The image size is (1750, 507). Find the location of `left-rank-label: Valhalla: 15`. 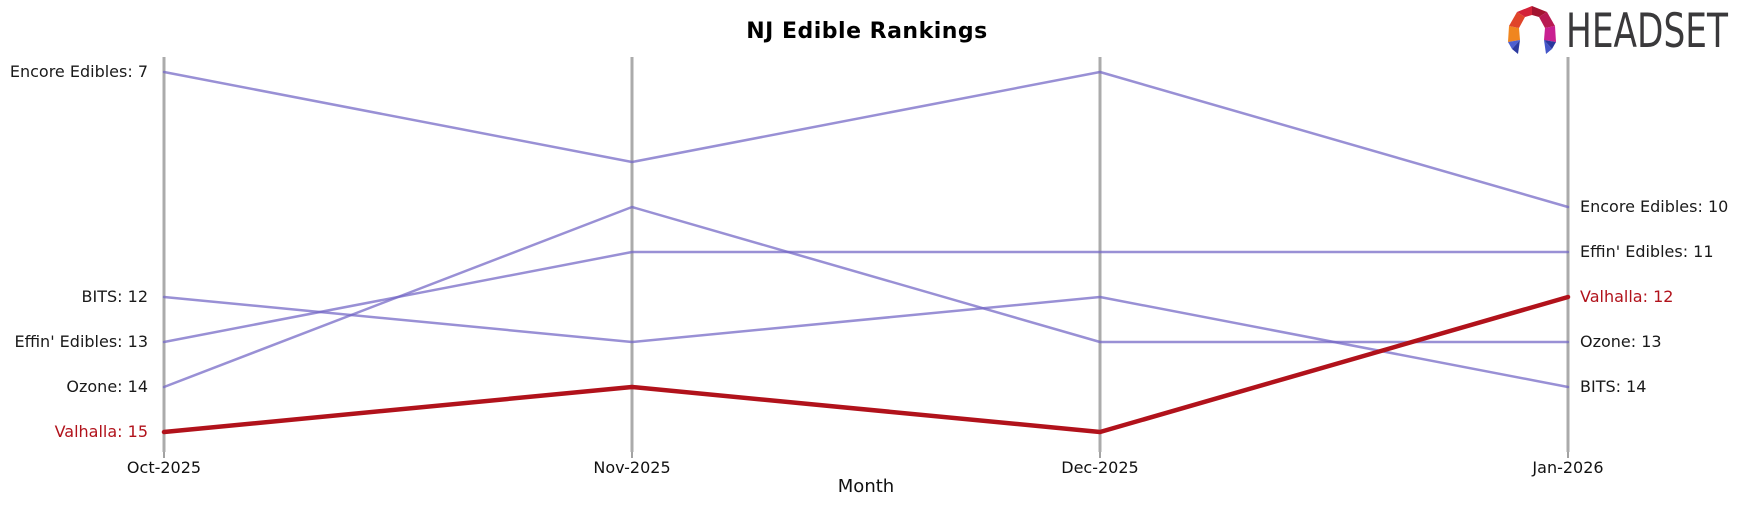

left-rank-label: Valhalla: 15 is located at coordinates (101, 431).